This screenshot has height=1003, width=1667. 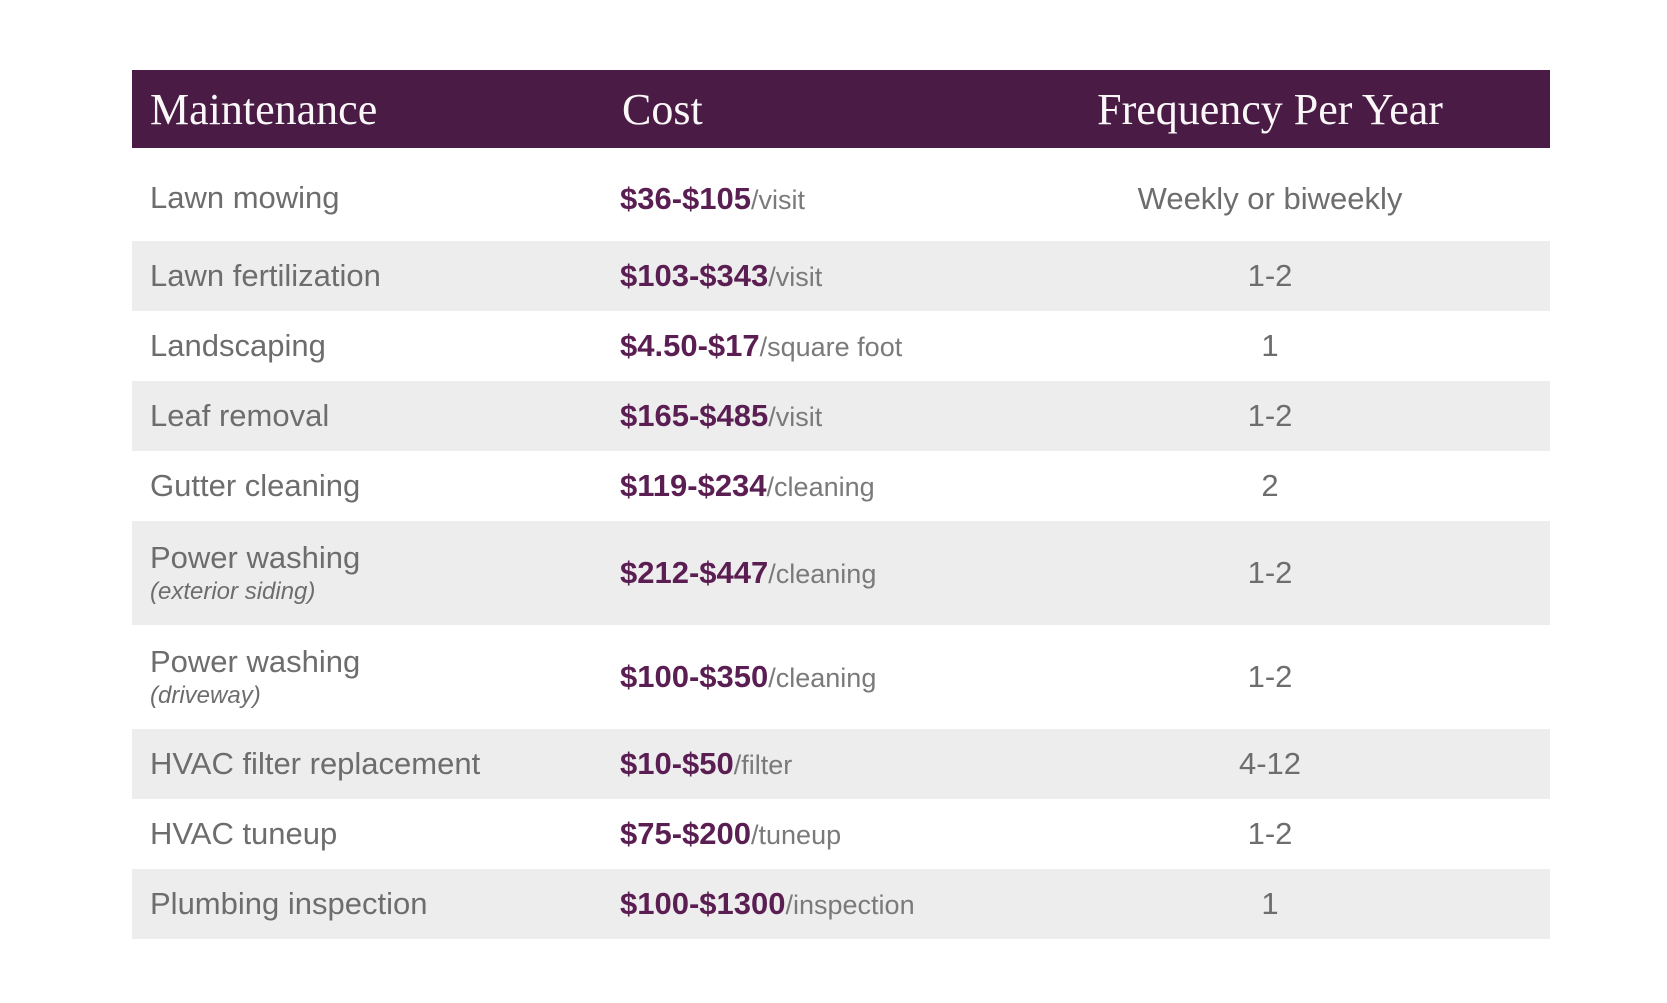 What do you see at coordinates (703, 903) in the screenshot?
I see `cost-value: $100-$1300` at bounding box center [703, 903].